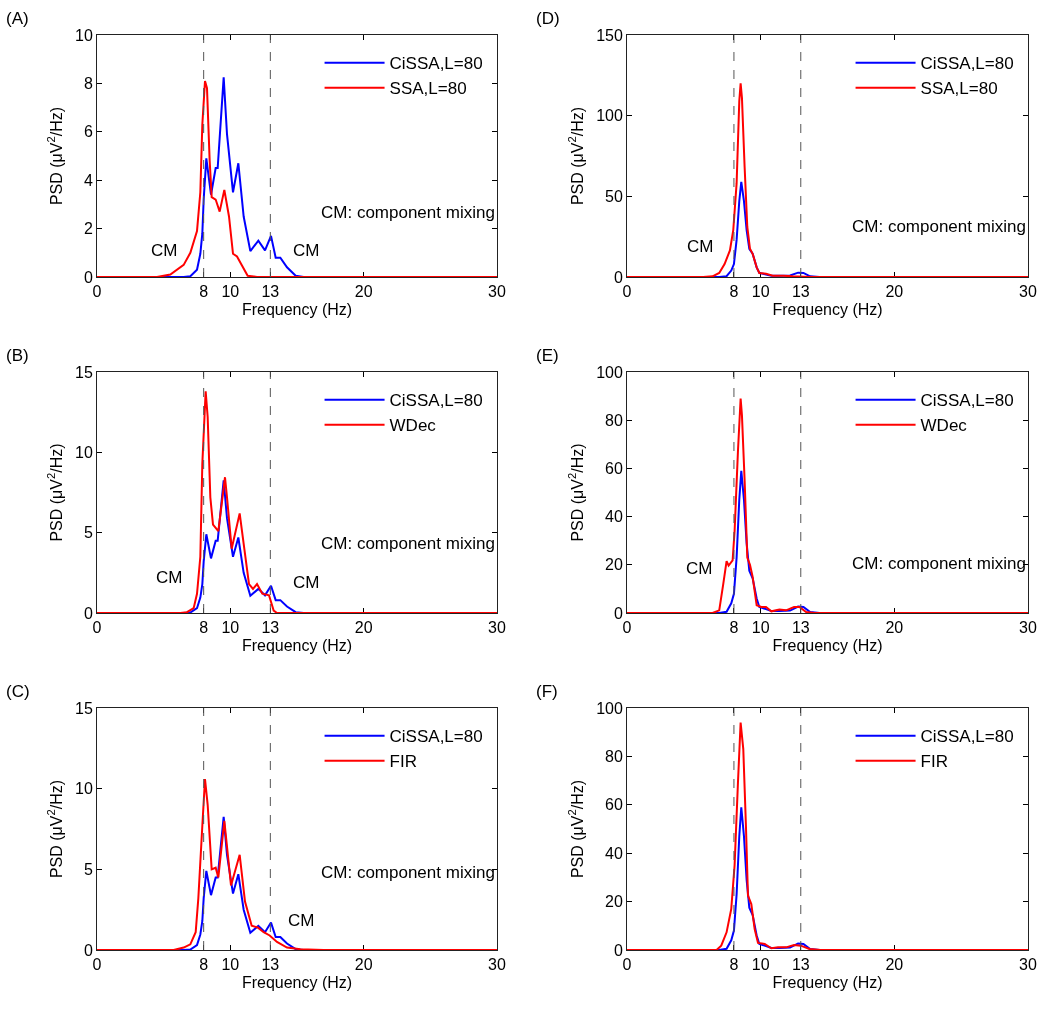  Describe the element at coordinates (88, 180) in the screenshot. I see `y-tick-label: 4` at that location.